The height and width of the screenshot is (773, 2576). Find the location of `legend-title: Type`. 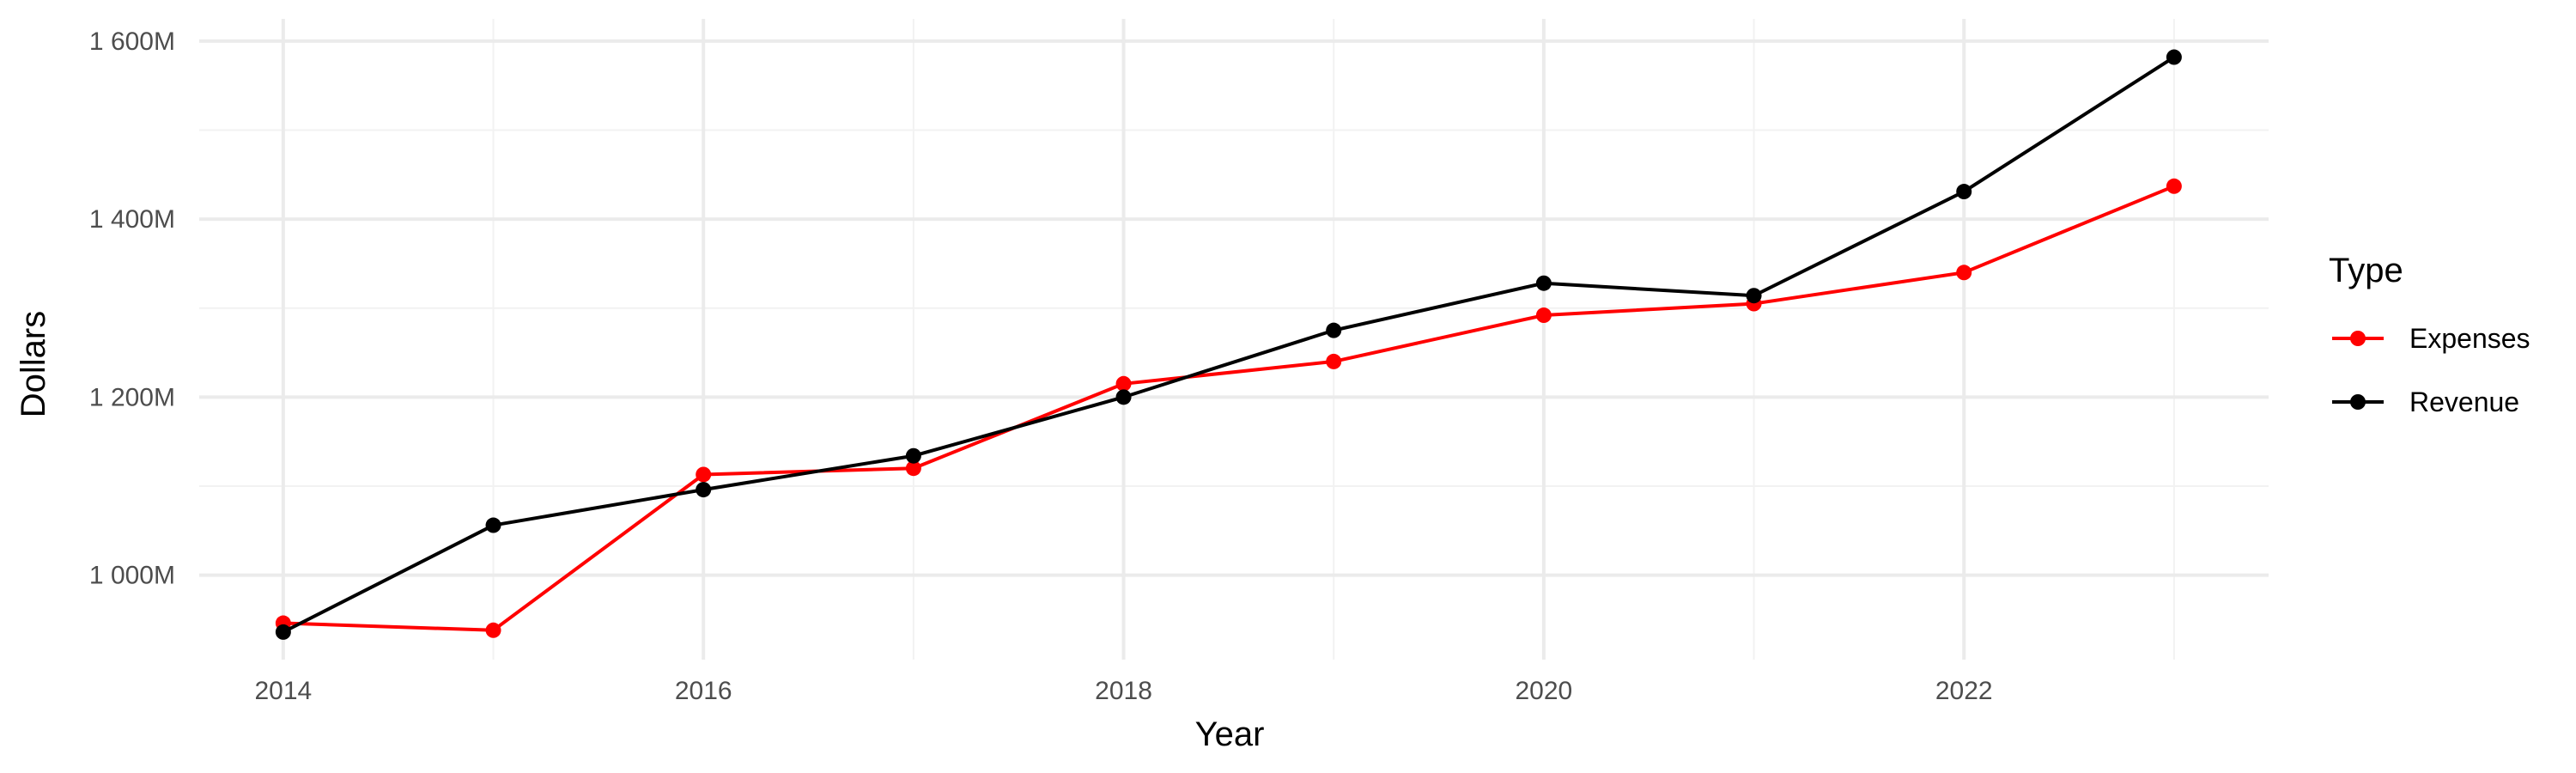

legend-title: Type is located at coordinates (2366, 270).